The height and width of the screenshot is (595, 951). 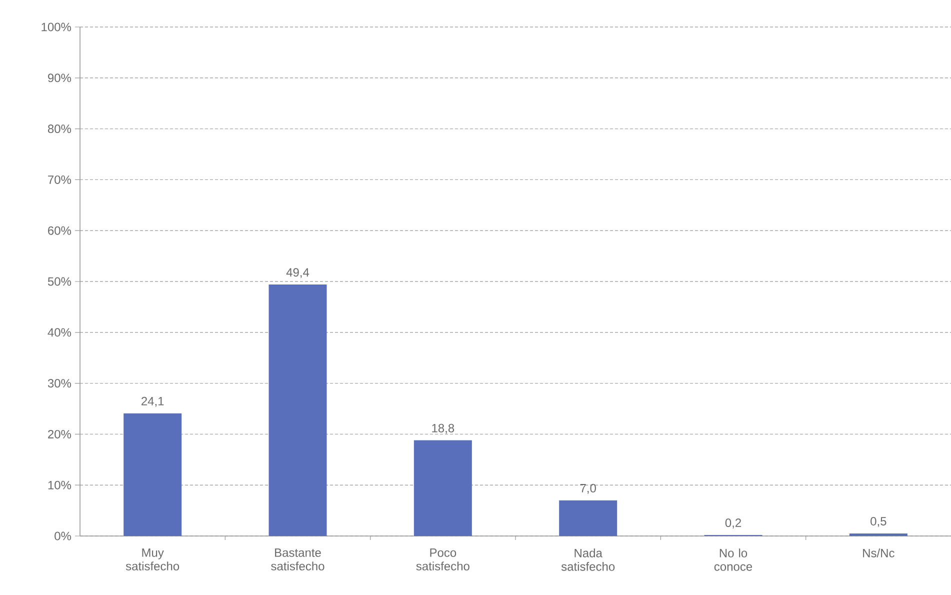 I want to click on x-tick-label: Ns/Nc, so click(x=878, y=553).